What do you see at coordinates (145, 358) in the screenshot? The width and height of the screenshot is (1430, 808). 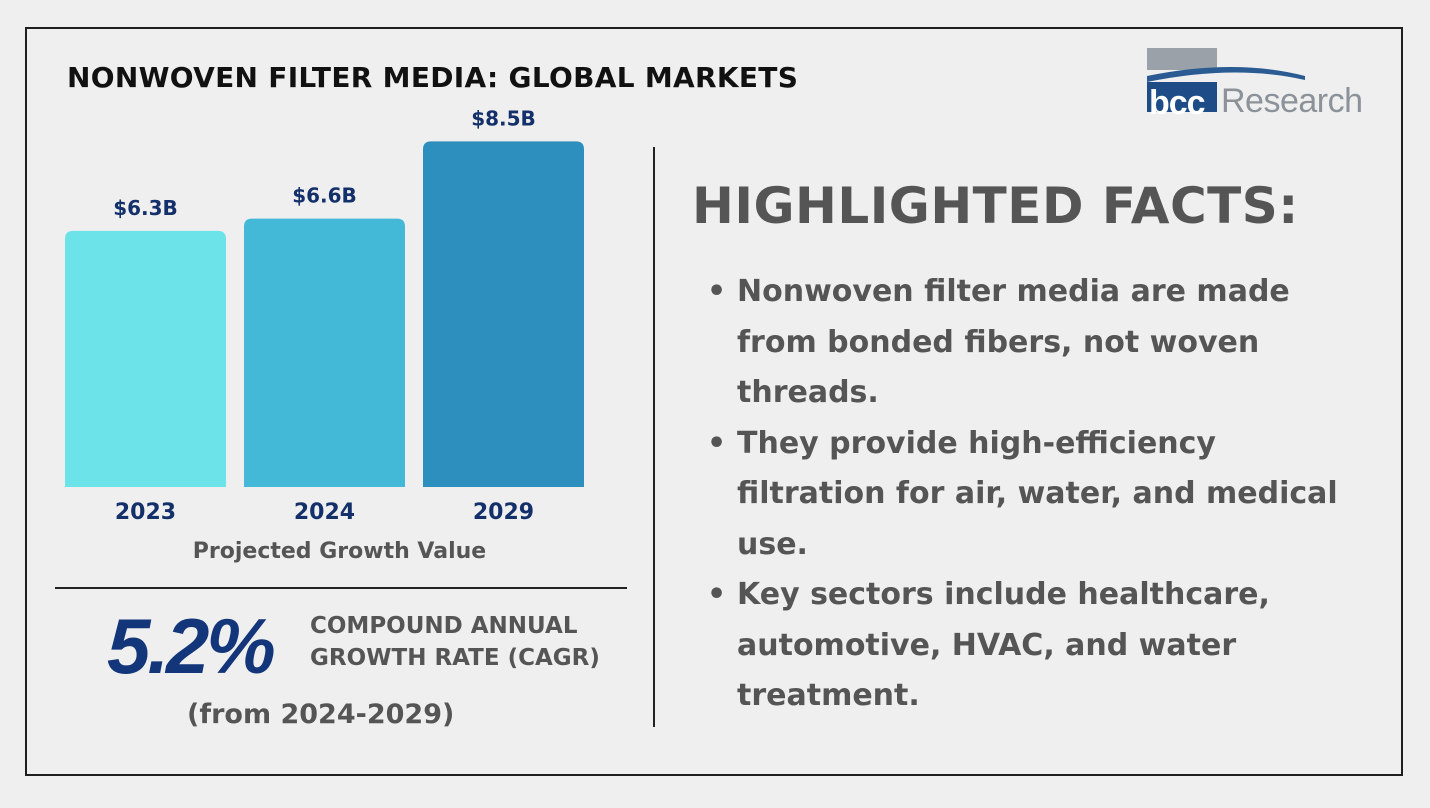 I see `bar-2023` at bounding box center [145, 358].